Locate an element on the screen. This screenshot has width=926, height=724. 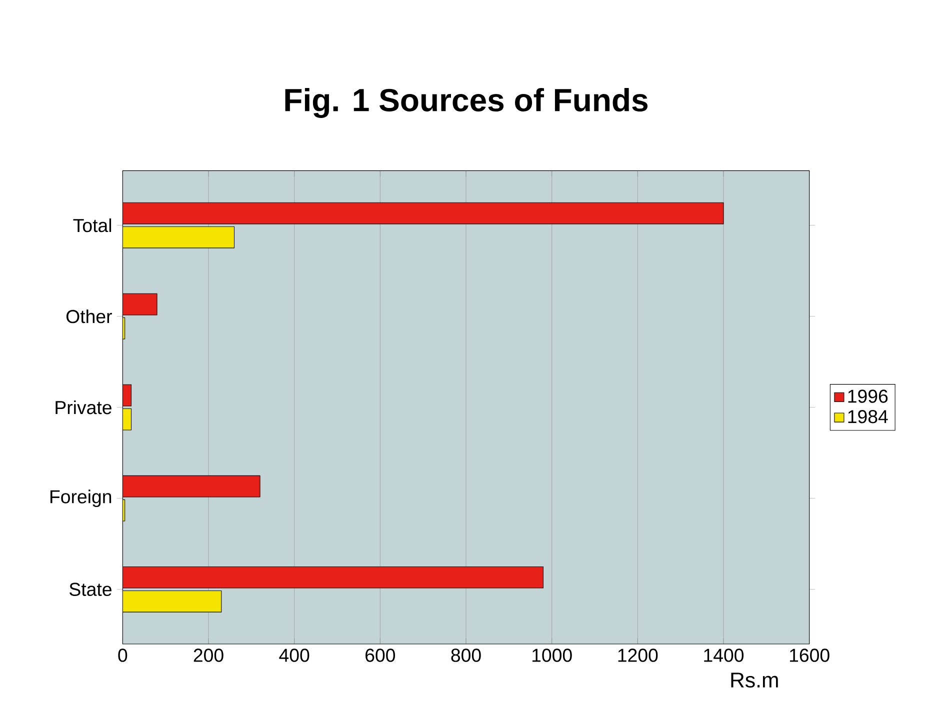
x-tick-label: 1600 is located at coordinates (810, 655).